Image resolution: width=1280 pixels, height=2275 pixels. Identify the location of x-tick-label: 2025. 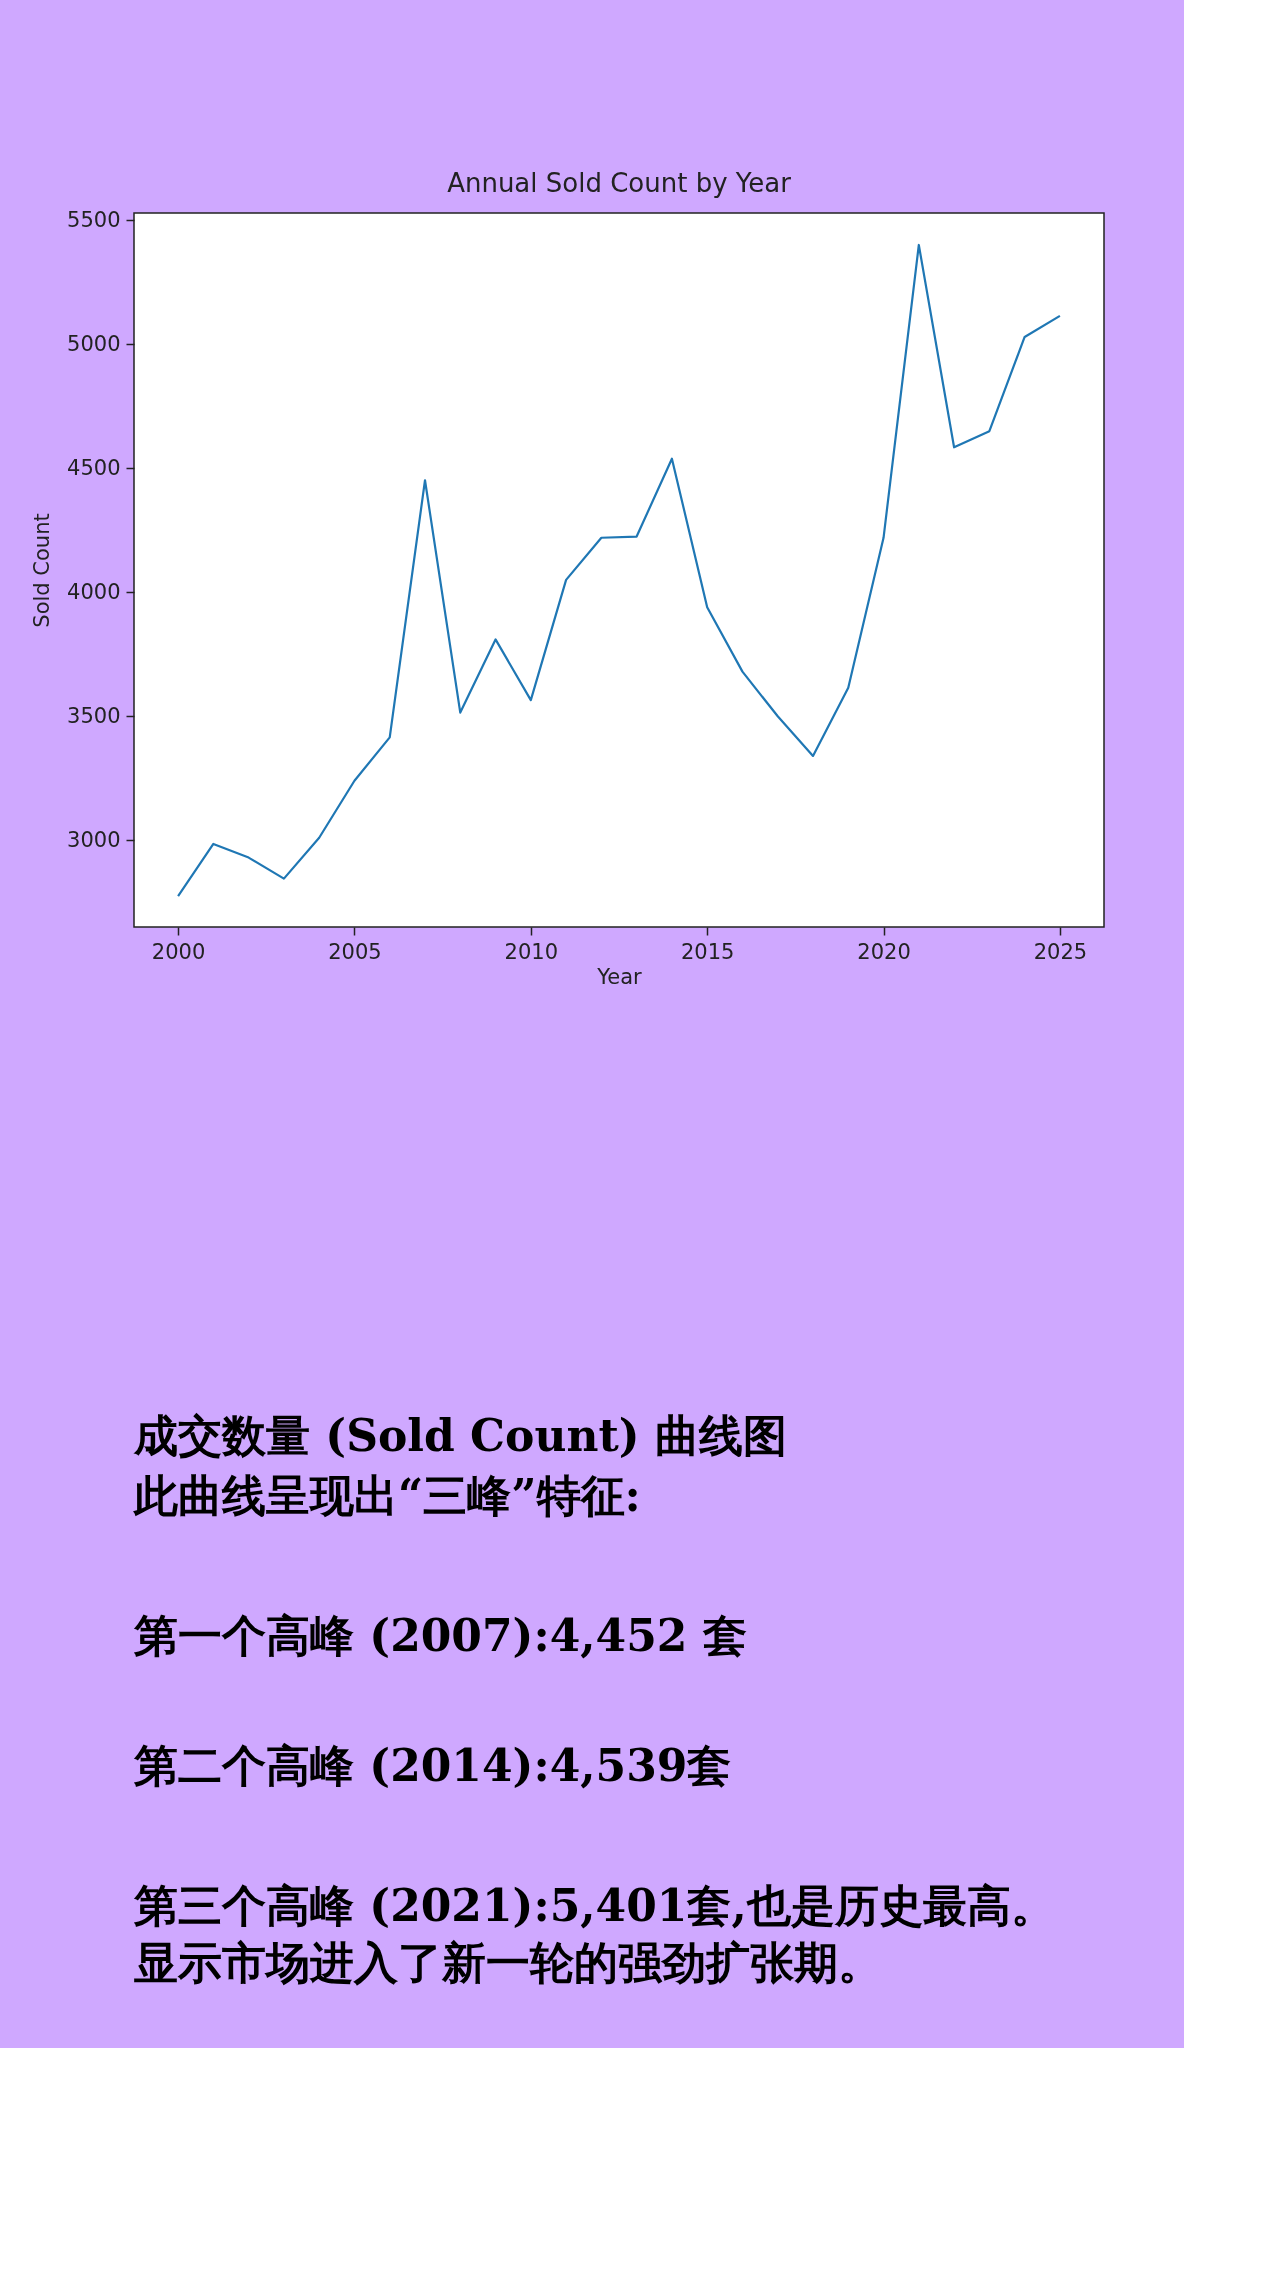
(1060, 951).